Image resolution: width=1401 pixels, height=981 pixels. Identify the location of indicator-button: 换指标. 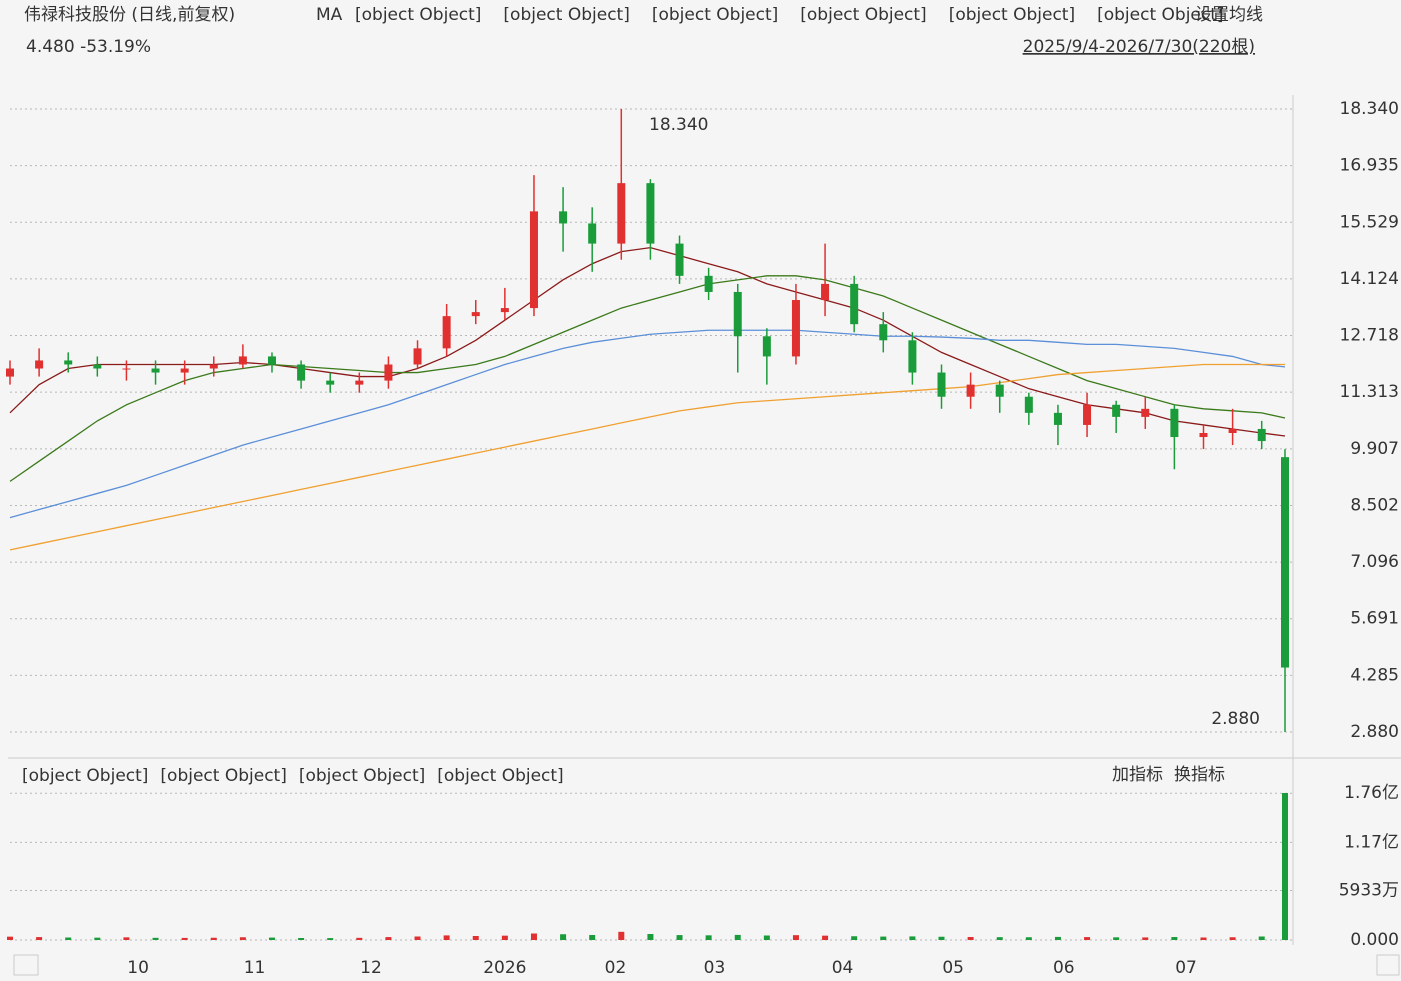
(1199, 775).